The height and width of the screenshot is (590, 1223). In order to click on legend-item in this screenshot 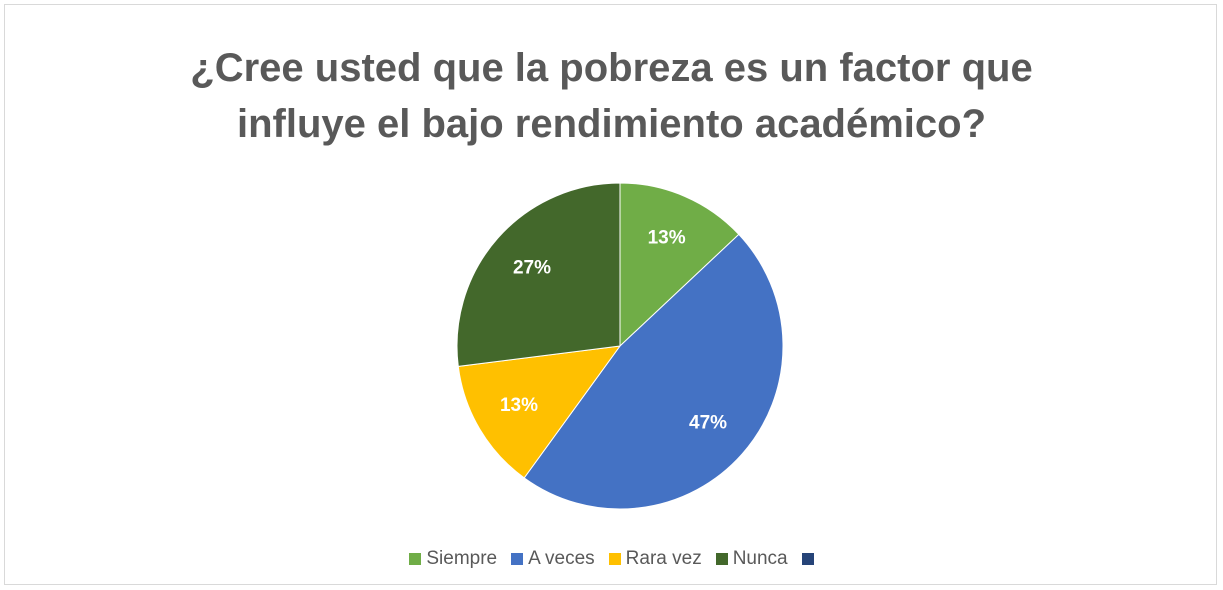, I will do `click(807, 559)`.